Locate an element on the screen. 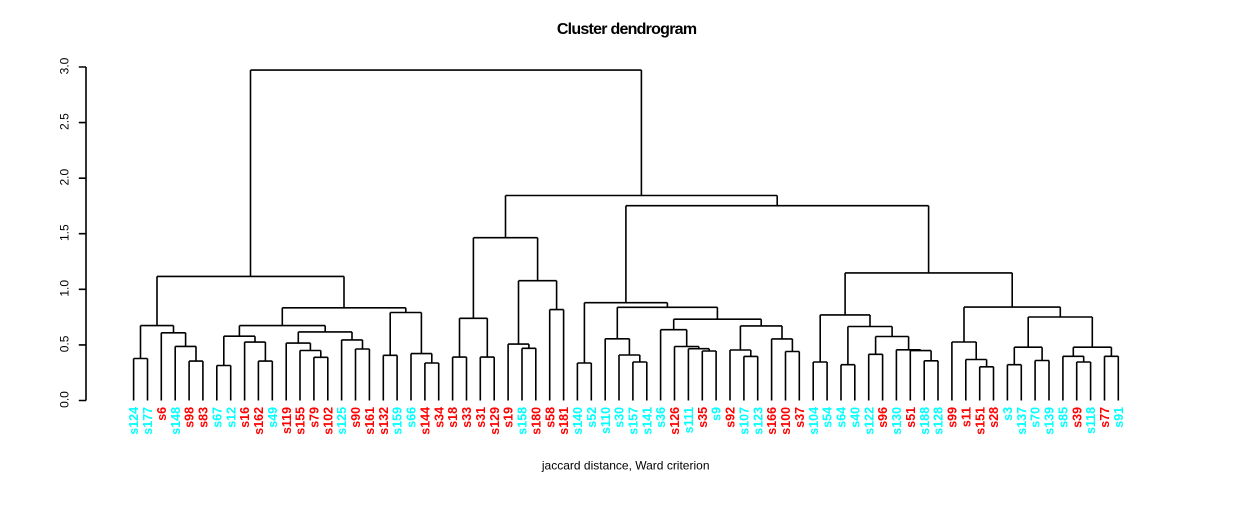  svg-text: s66 is located at coordinates (412, 417).